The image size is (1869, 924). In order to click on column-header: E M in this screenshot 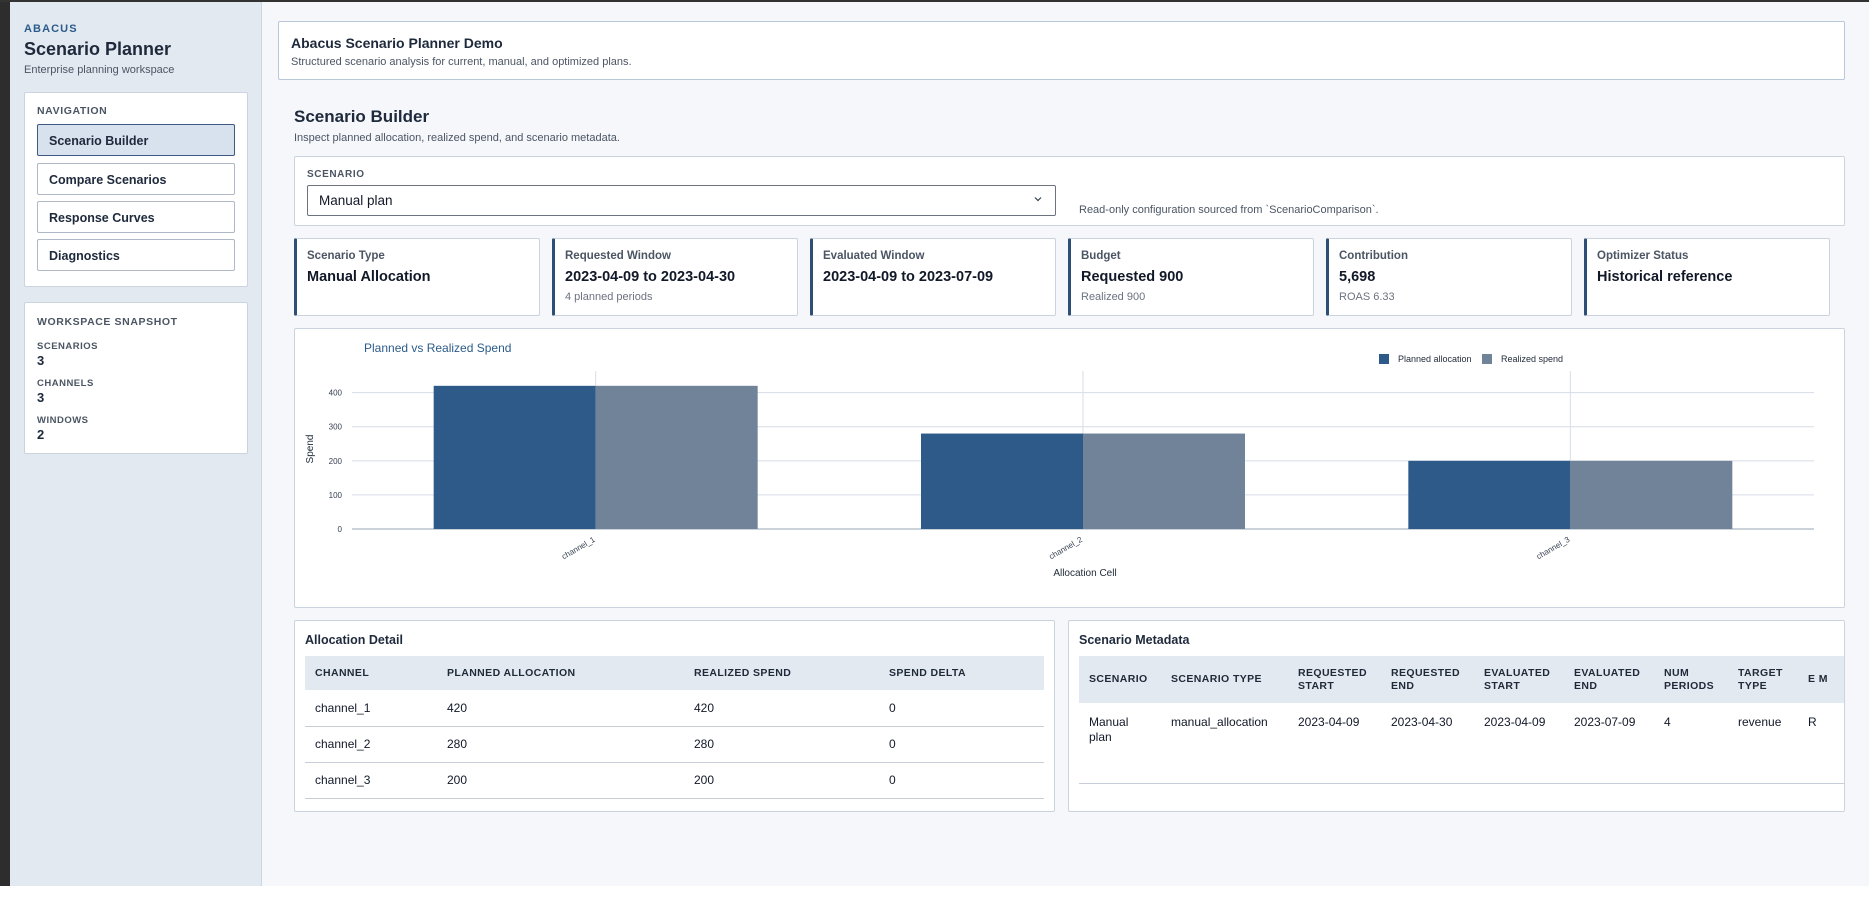, I will do `click(1821, 679)`.